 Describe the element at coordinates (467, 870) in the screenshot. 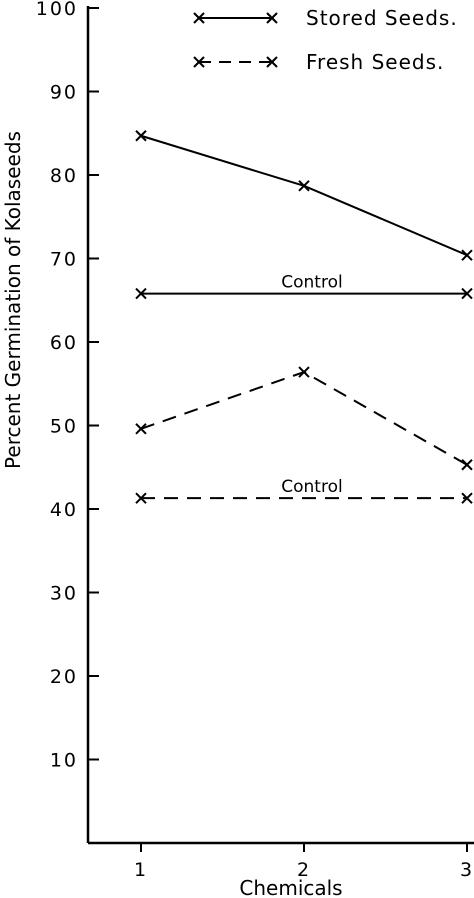

I see `x-tick-label: 3` at that location.